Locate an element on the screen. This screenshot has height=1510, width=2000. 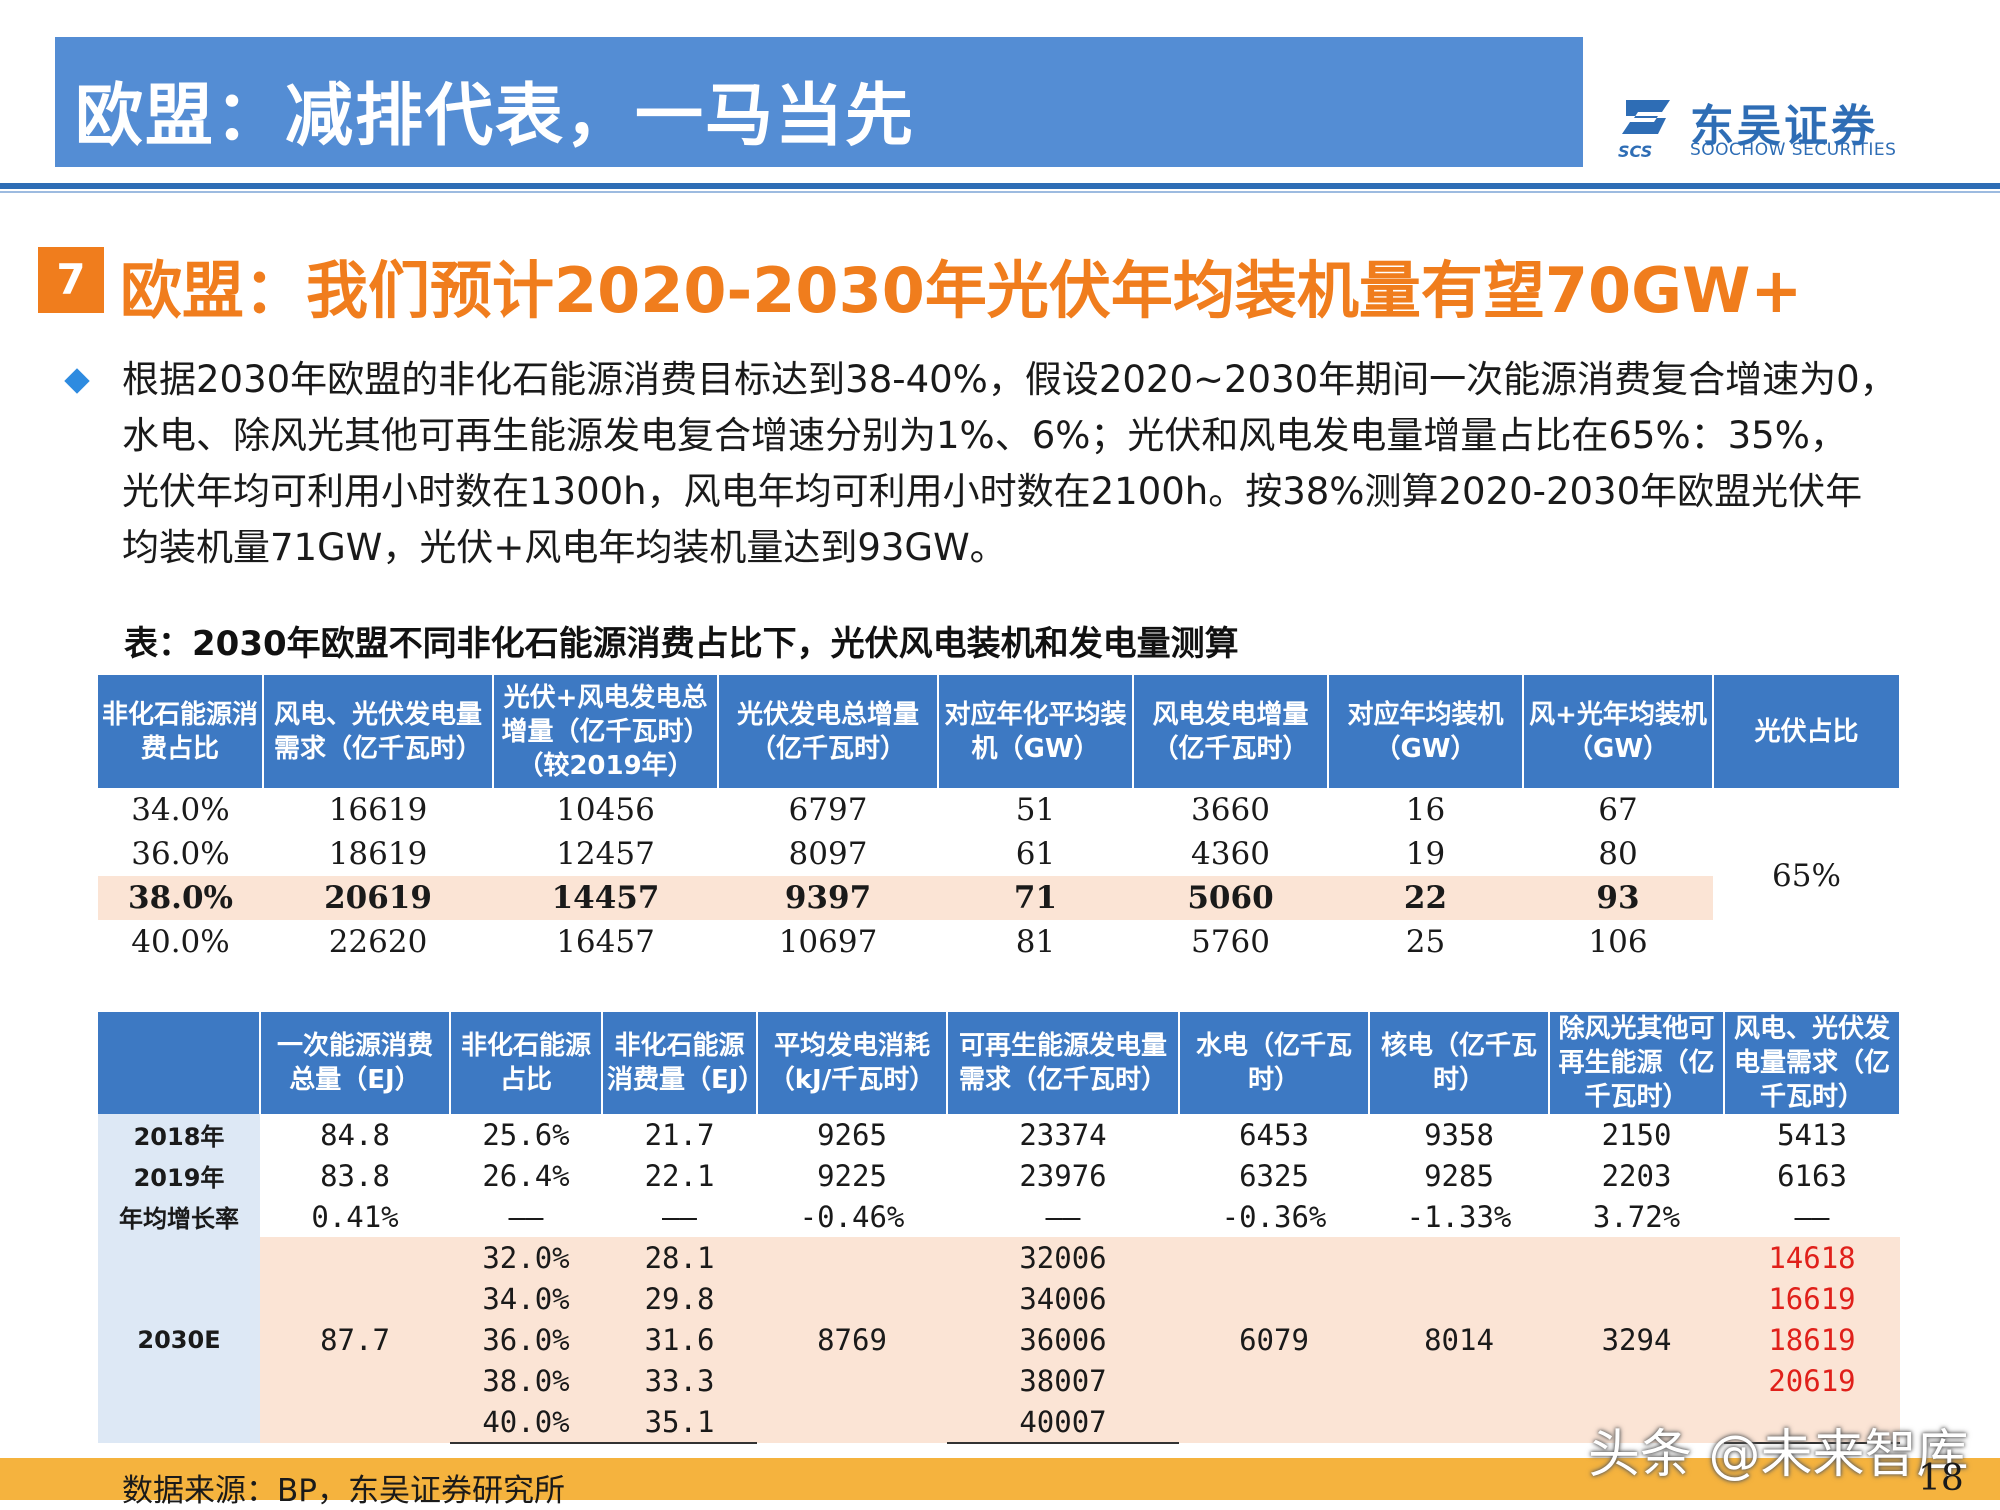
column-header: 光伏+风电发电总增量（亿千瓦时）（较2019年） is located at coordinates (606, 731).